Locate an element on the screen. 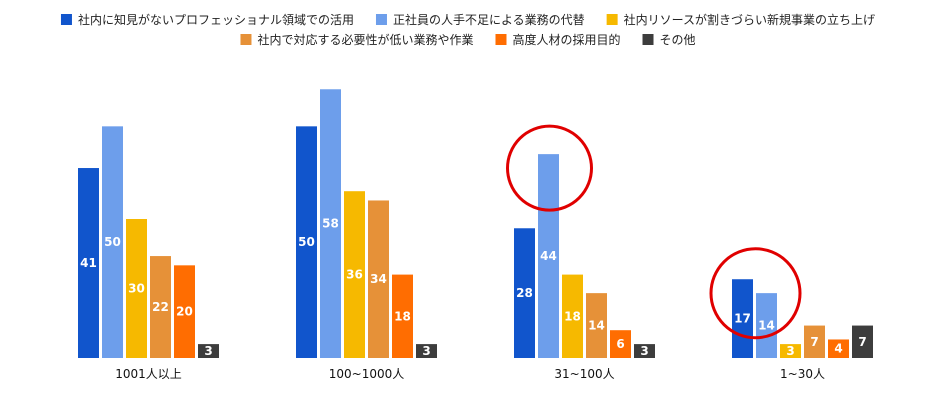 The image size is (936, 410). category-group: 17 14 3 7 4 7 is located at coordinates (802, 318).